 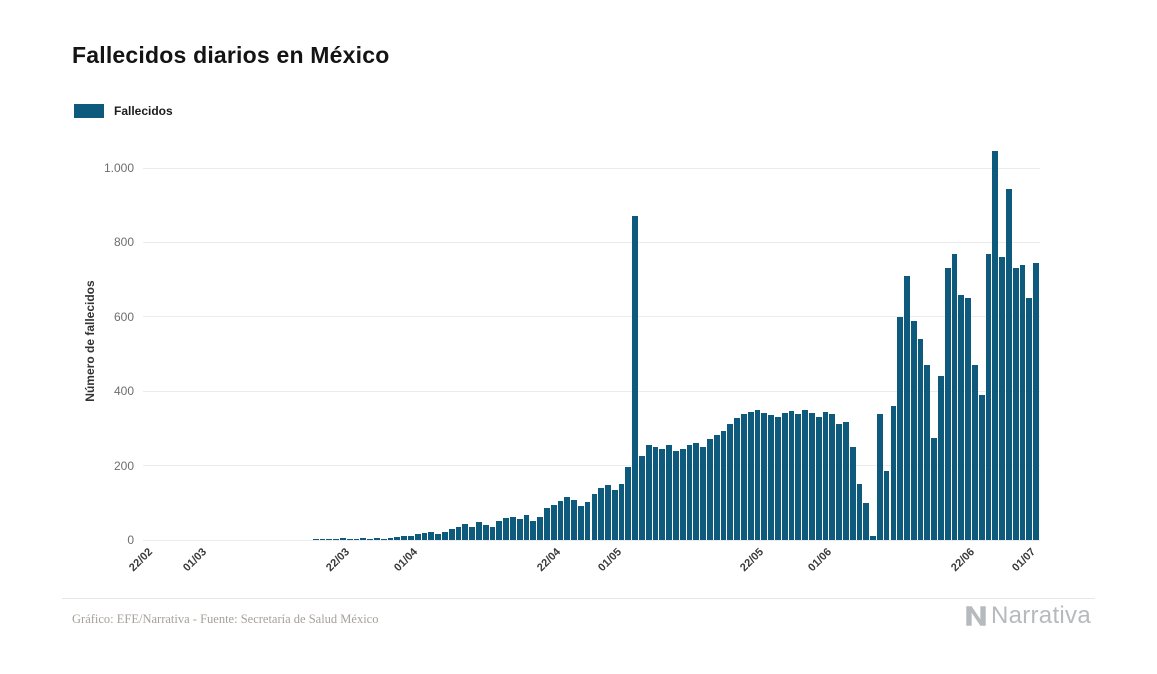 I want to click on legend: Fallecidos, so click(x=123, y=111).